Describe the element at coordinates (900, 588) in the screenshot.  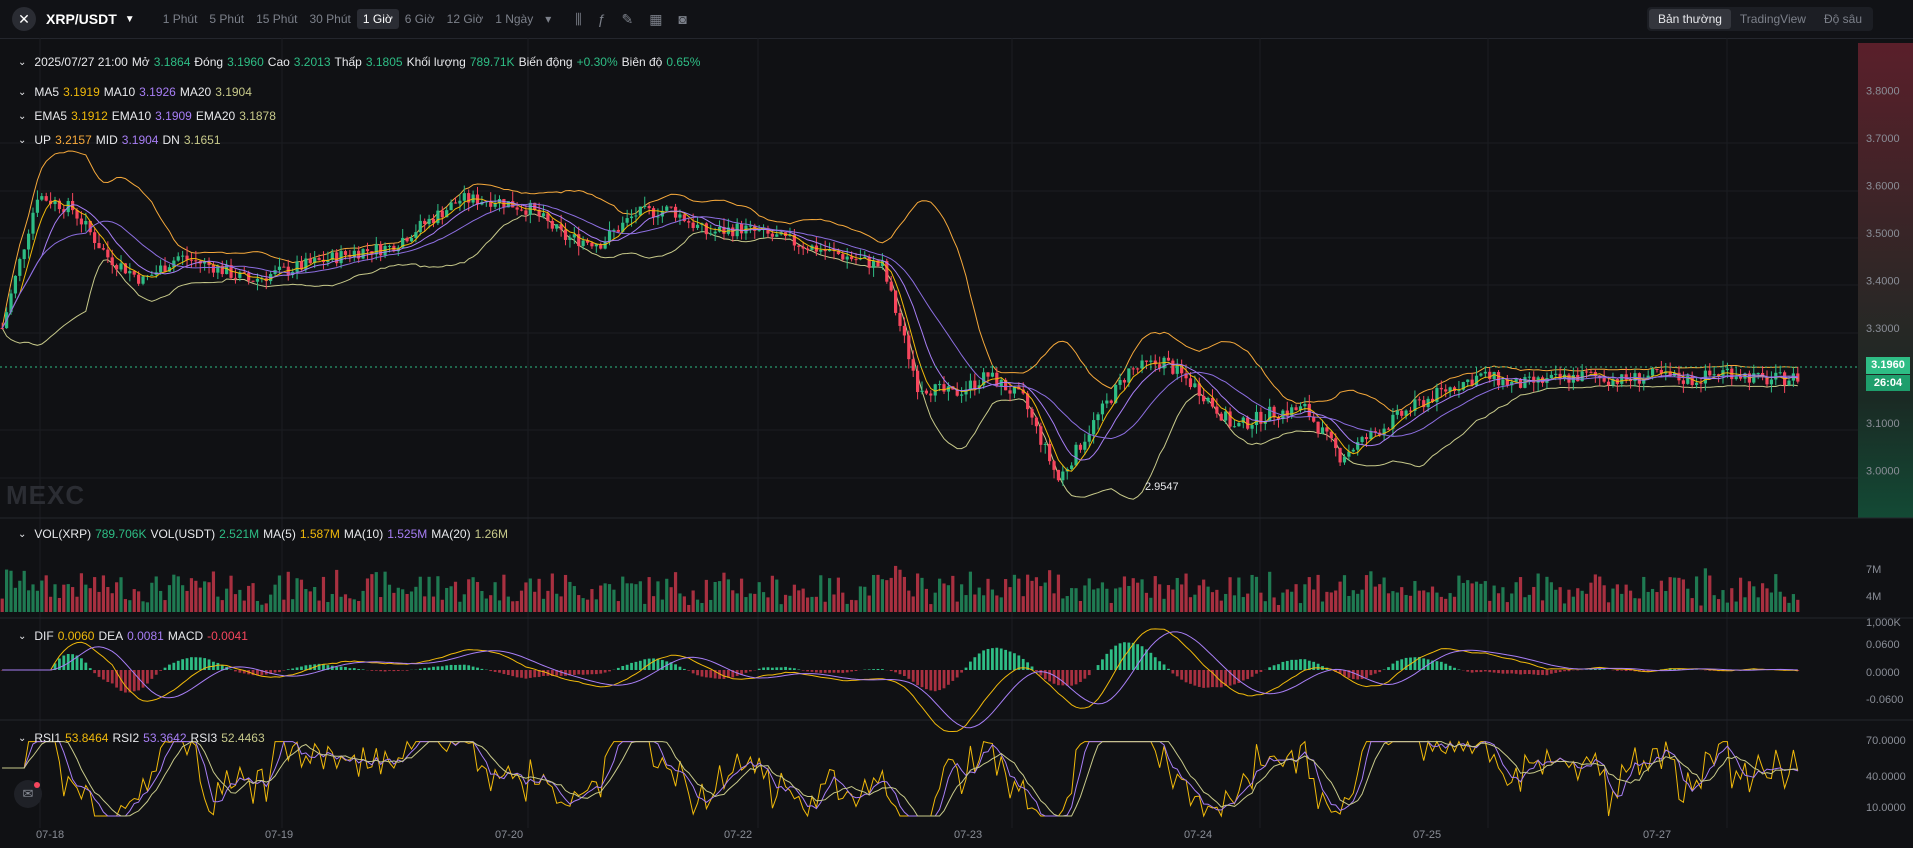
I see `volume-bars` at that location.